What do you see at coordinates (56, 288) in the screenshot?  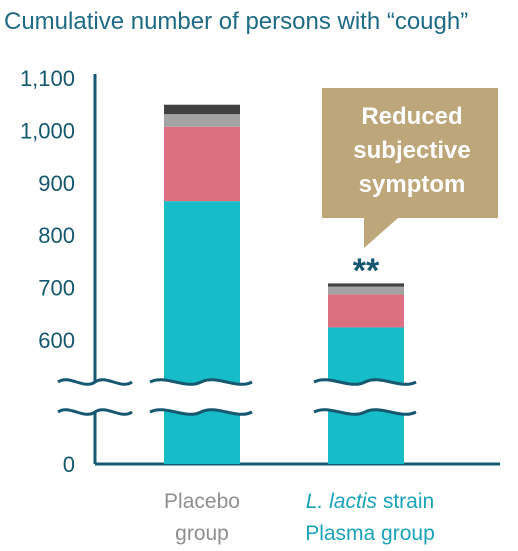 I see `y-tick-label: 700` at bounding box center [56, 288].